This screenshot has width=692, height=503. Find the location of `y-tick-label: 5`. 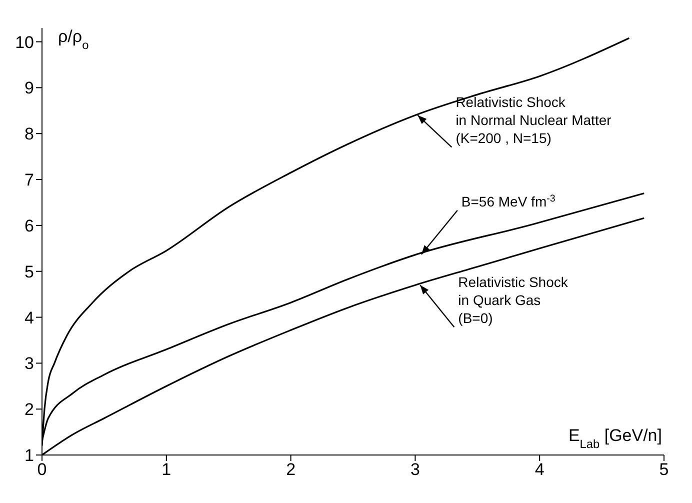

y-tick-label: 5 is located at coordinates (29, 272).